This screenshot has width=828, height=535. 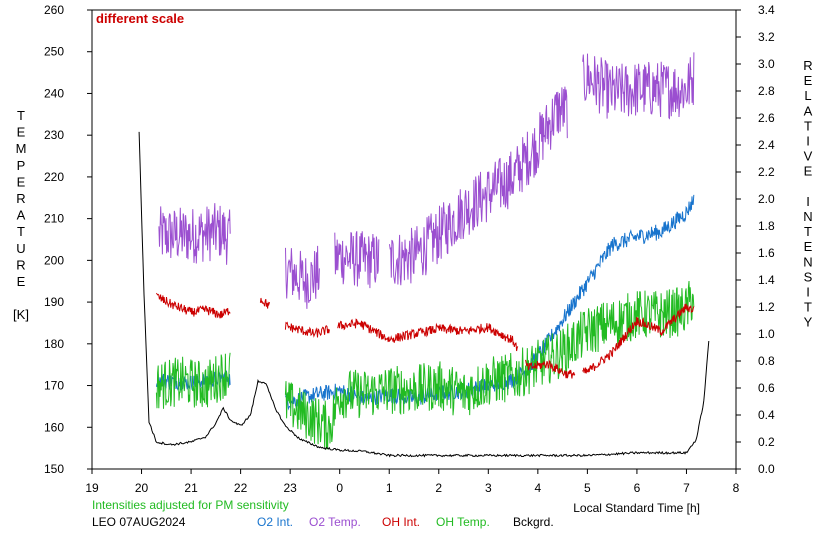 What do you see at coordinates (275, 522) in the screenshot?
I see `legend-entry: O2 Int.` at bounding box center [275, 522].